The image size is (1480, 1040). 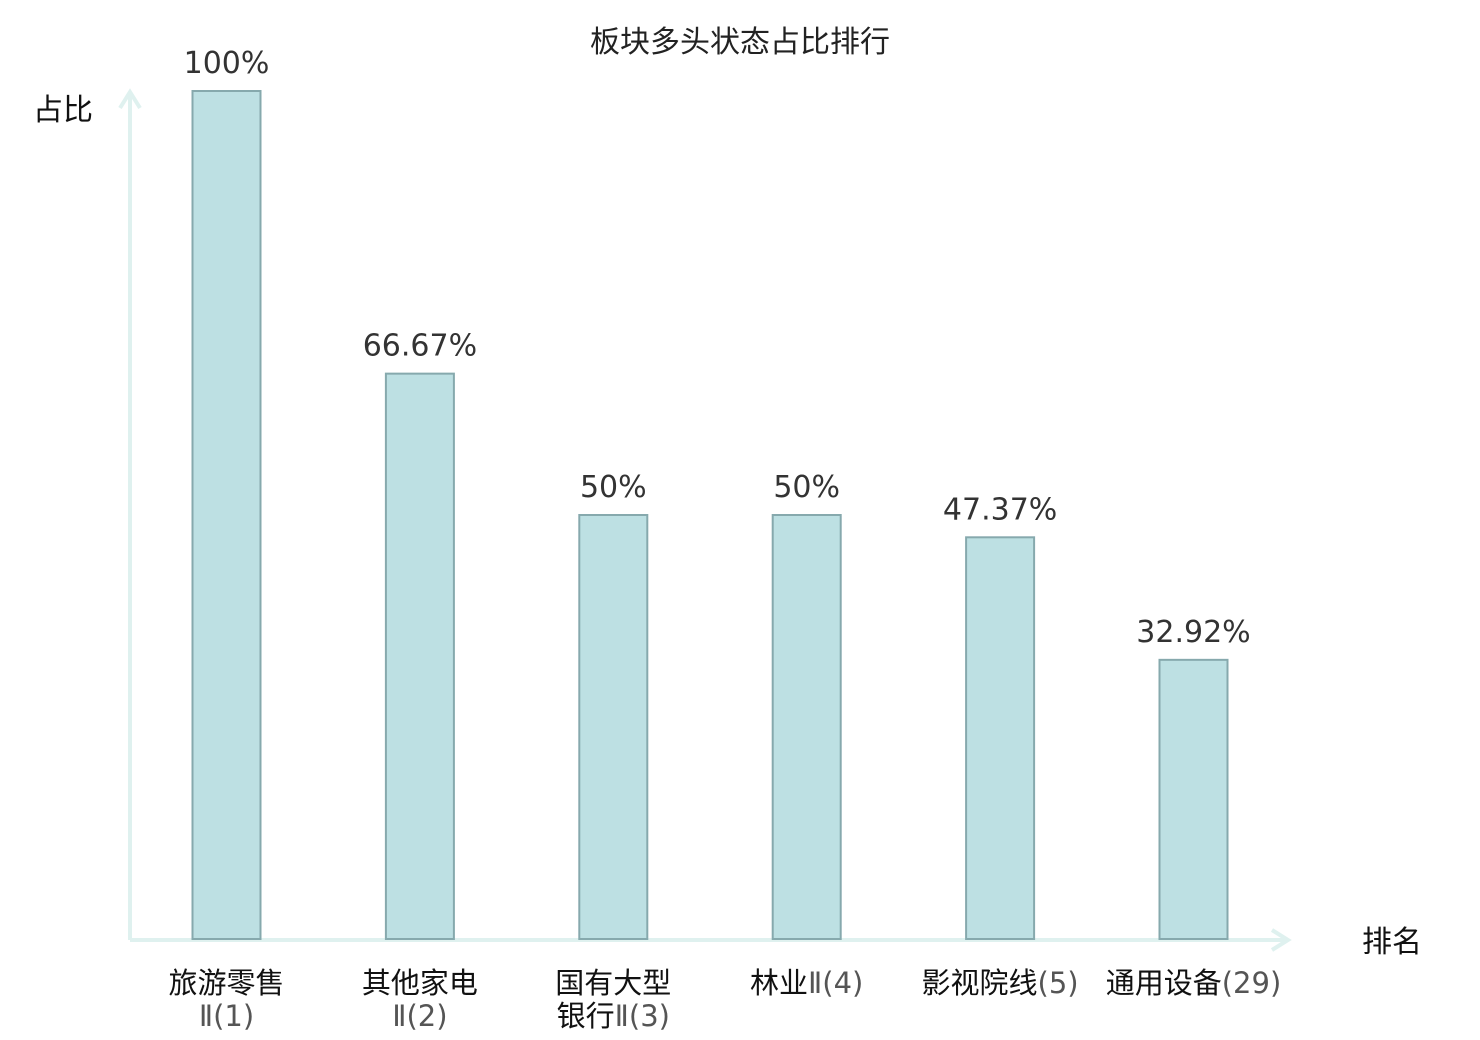 What do you see at coordinates (740, 42) in the screenshot?
I see `chart-title: 板块多头状态占比排行` at bounding box center [740, 42].